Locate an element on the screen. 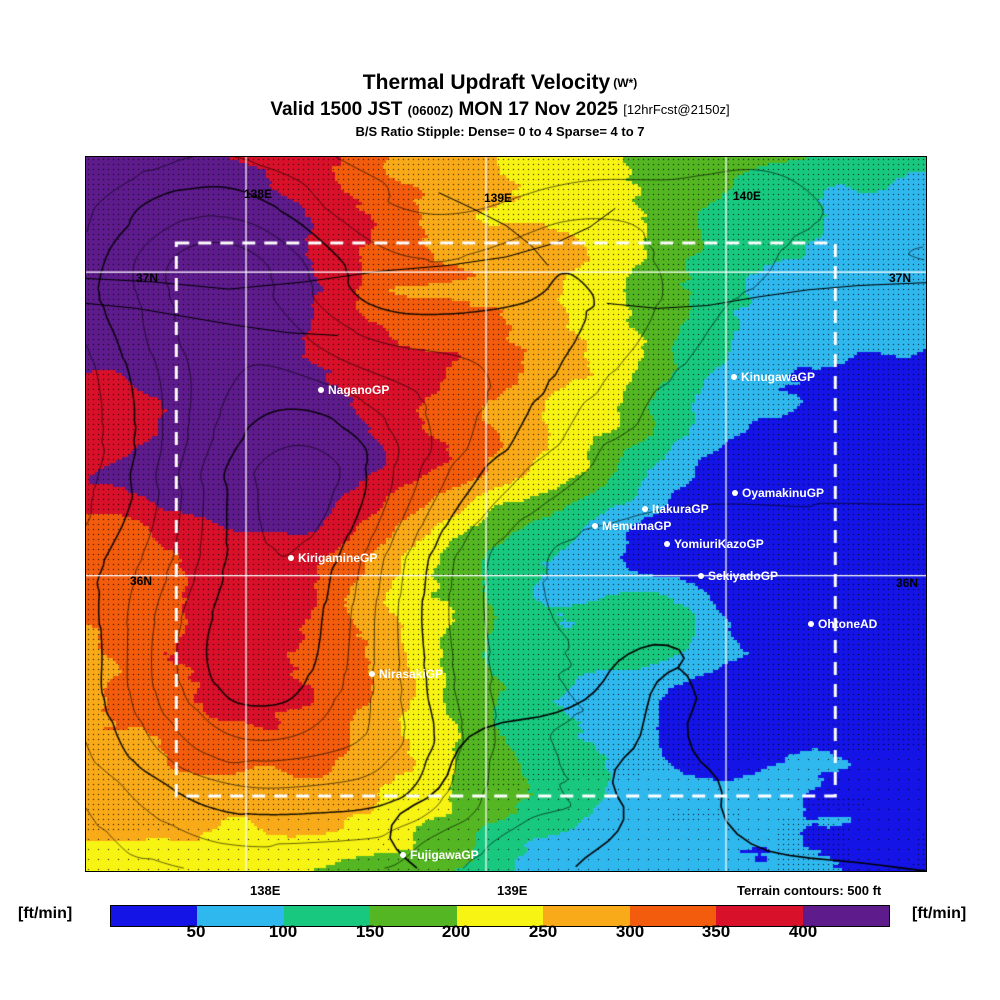 This screenshot has width=1000, height=1000. station-marker-kirigaminegp: KirigamineGP is located at coordinates (332, 557).